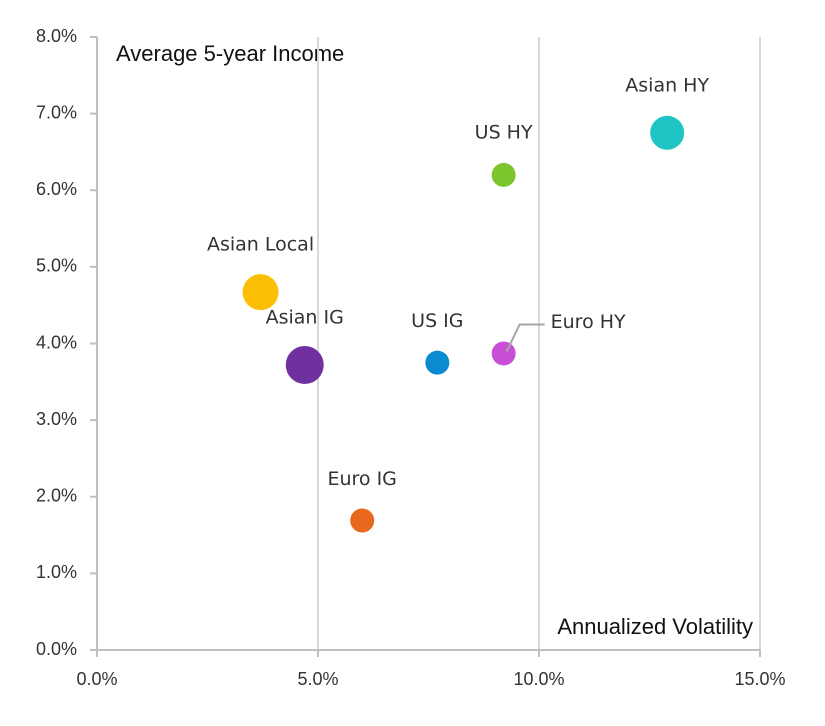 This screenshot has width=825, height=726. What do you see at coordinates (655, 626) in the screenshot?
I see `x-axis-title: Annualized Volatility` at bounding box center [655, 626].